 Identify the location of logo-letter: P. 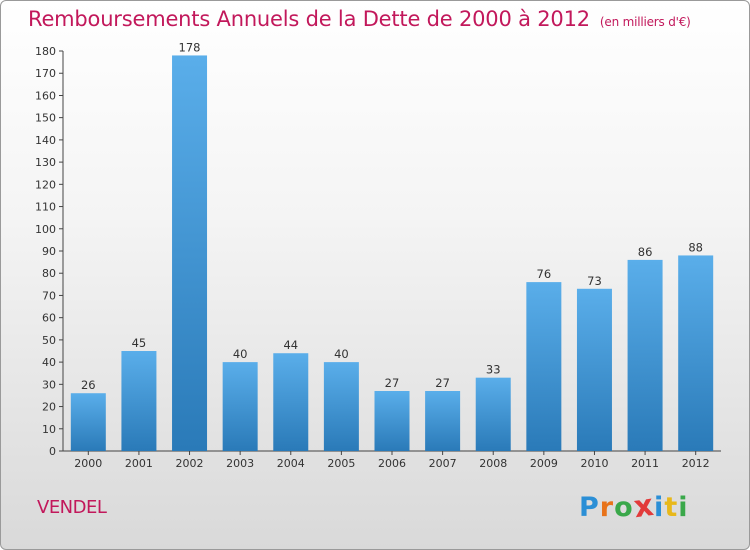
(589, 507).